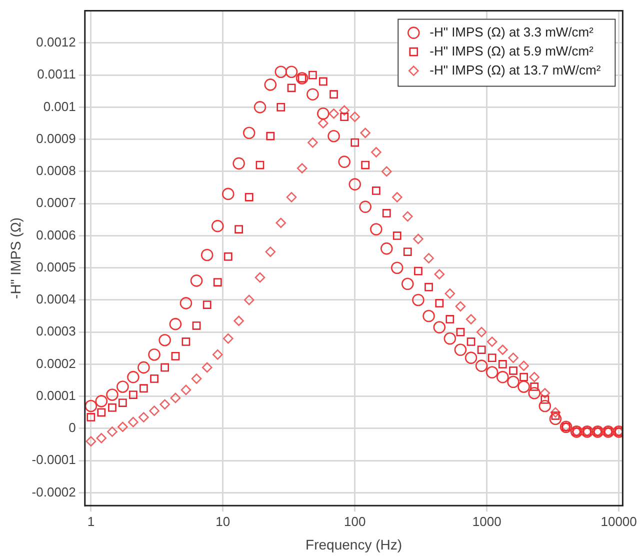 The width and height of the screenshot is (640, 558). Describe the element at coordinates (72, 428) in the screenshot. I see `y-tick-label: 0` at that location.